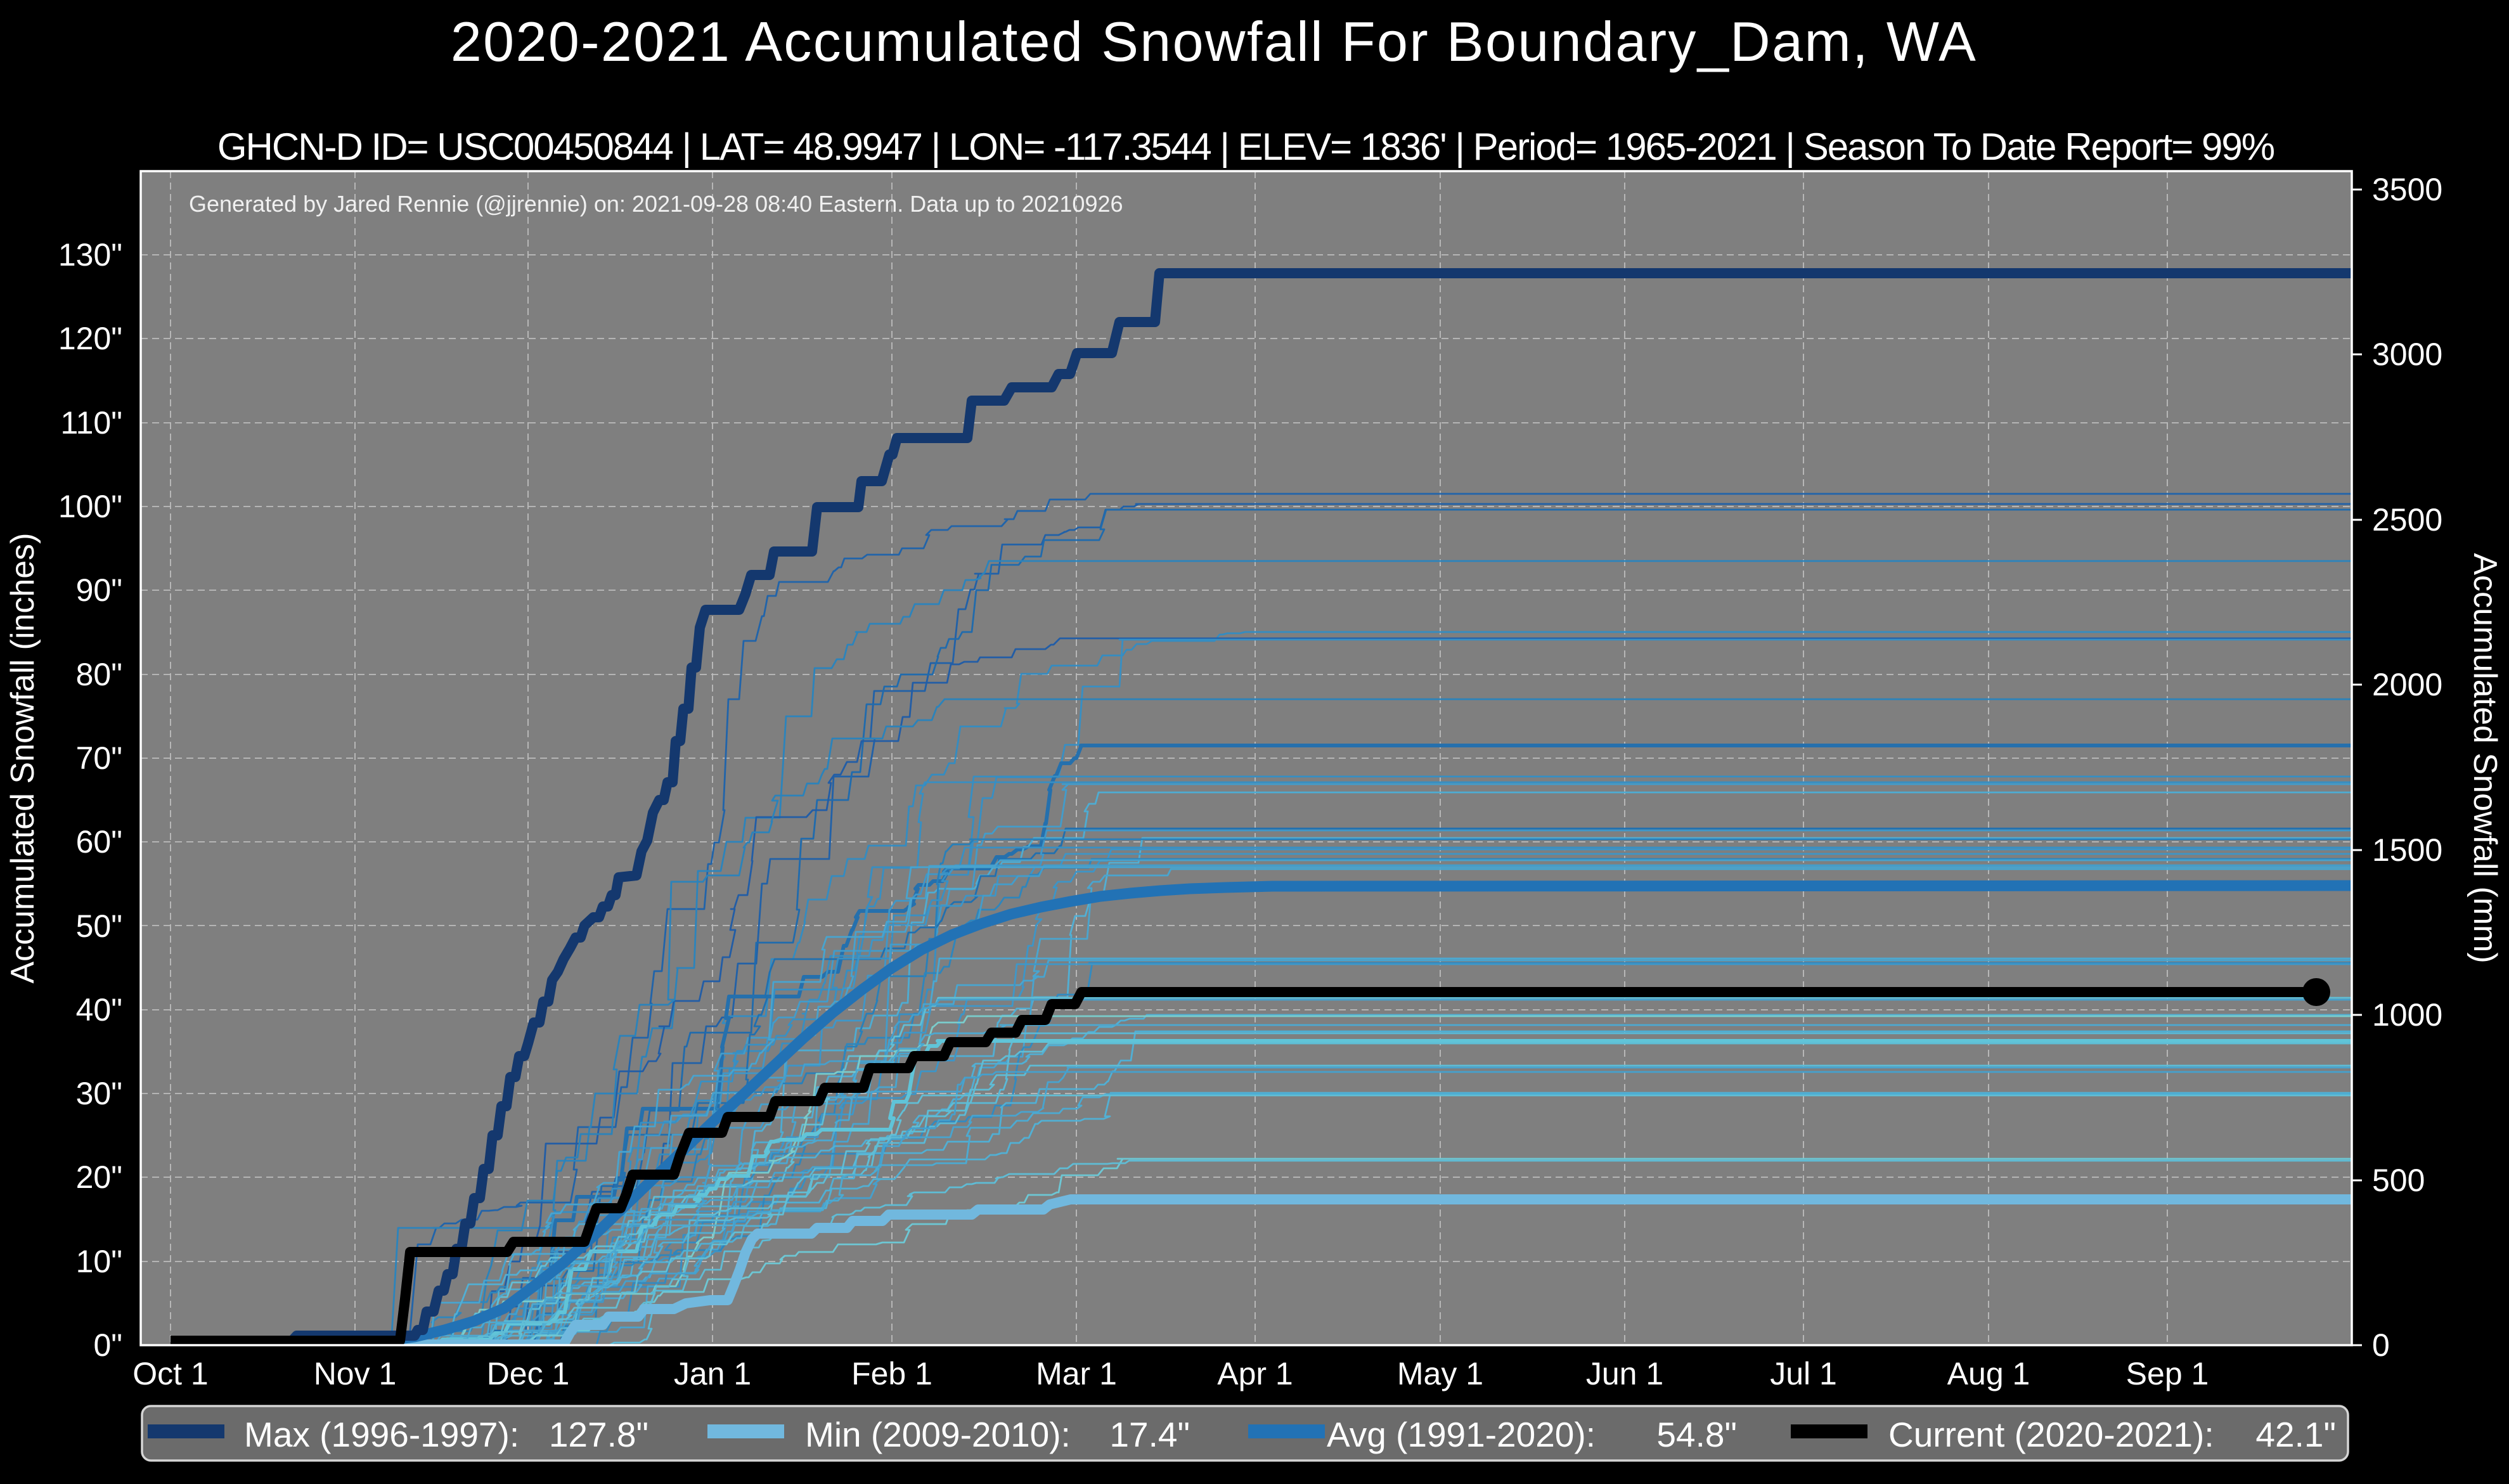 This screenshot has height=1484, width=2509. I want to click on svg-text: 3500, so click(2407, 189).